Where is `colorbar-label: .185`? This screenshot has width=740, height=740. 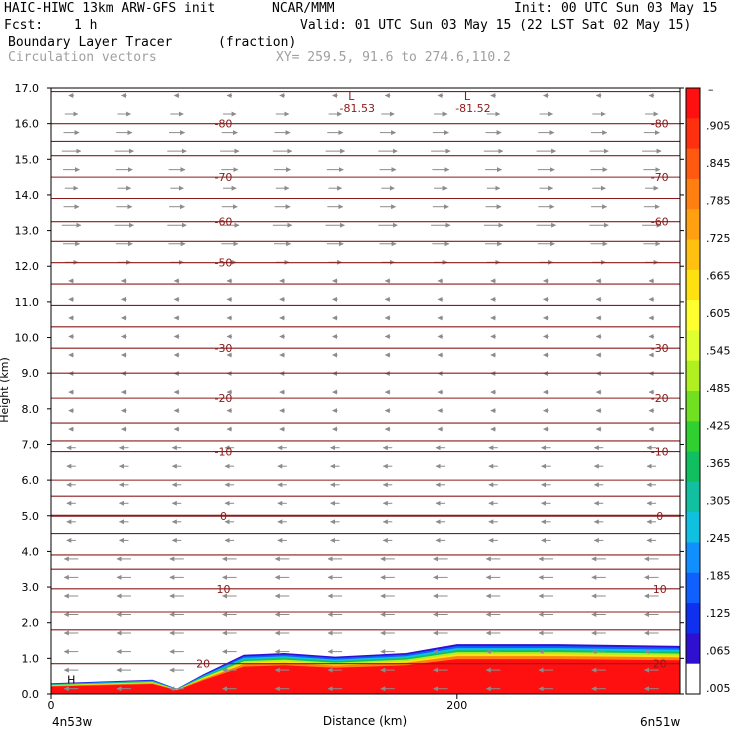
colorbar-label: .185 is located at coordinates (718, 576).